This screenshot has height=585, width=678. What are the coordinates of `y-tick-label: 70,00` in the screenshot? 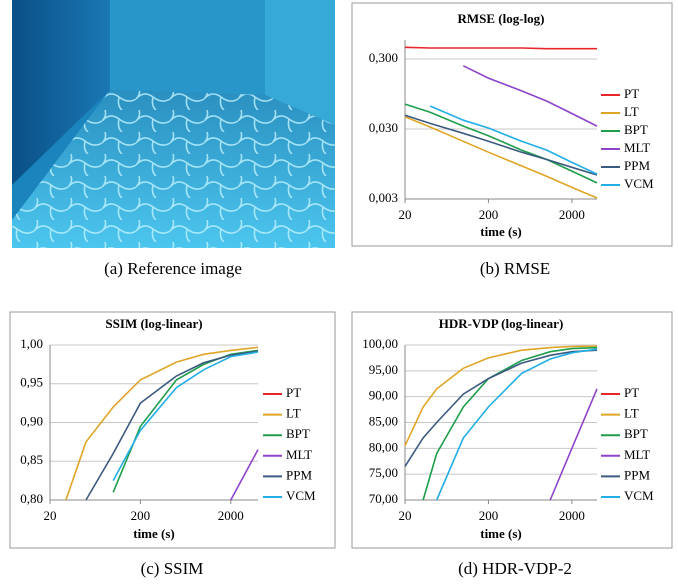 It's located at (383, 498).